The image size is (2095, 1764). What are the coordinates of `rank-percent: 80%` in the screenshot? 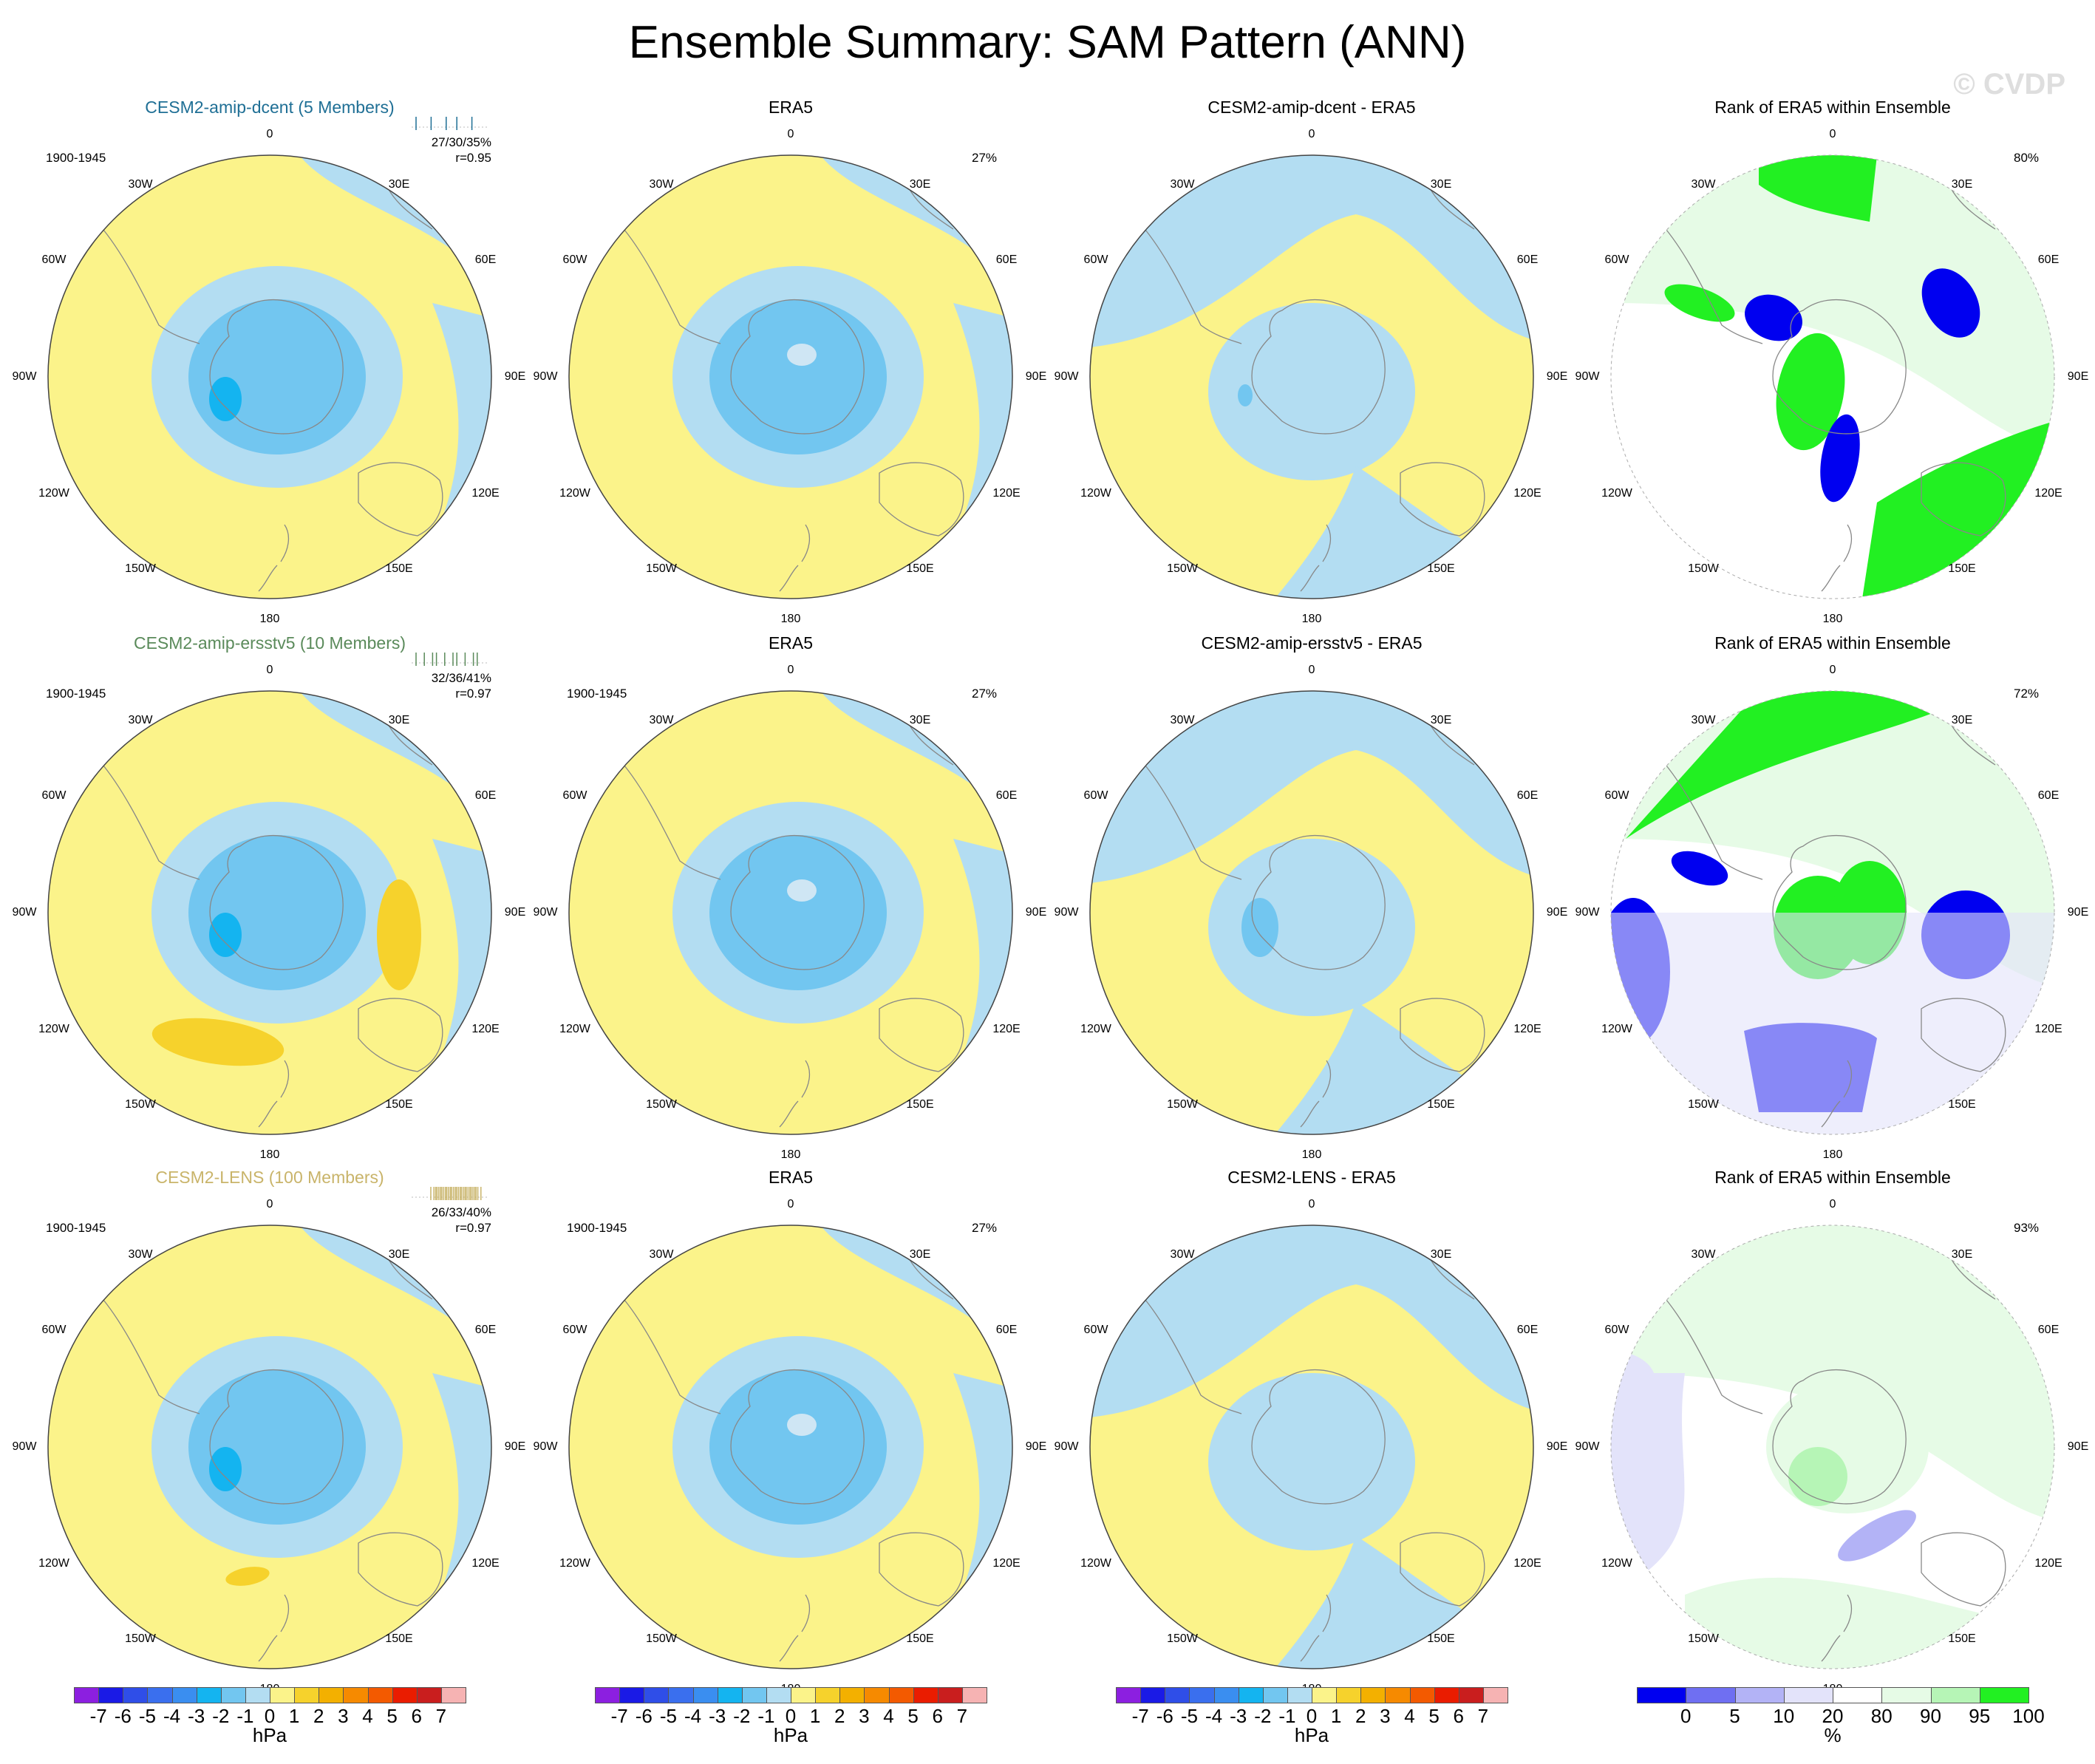 It's located at (2027, 158).